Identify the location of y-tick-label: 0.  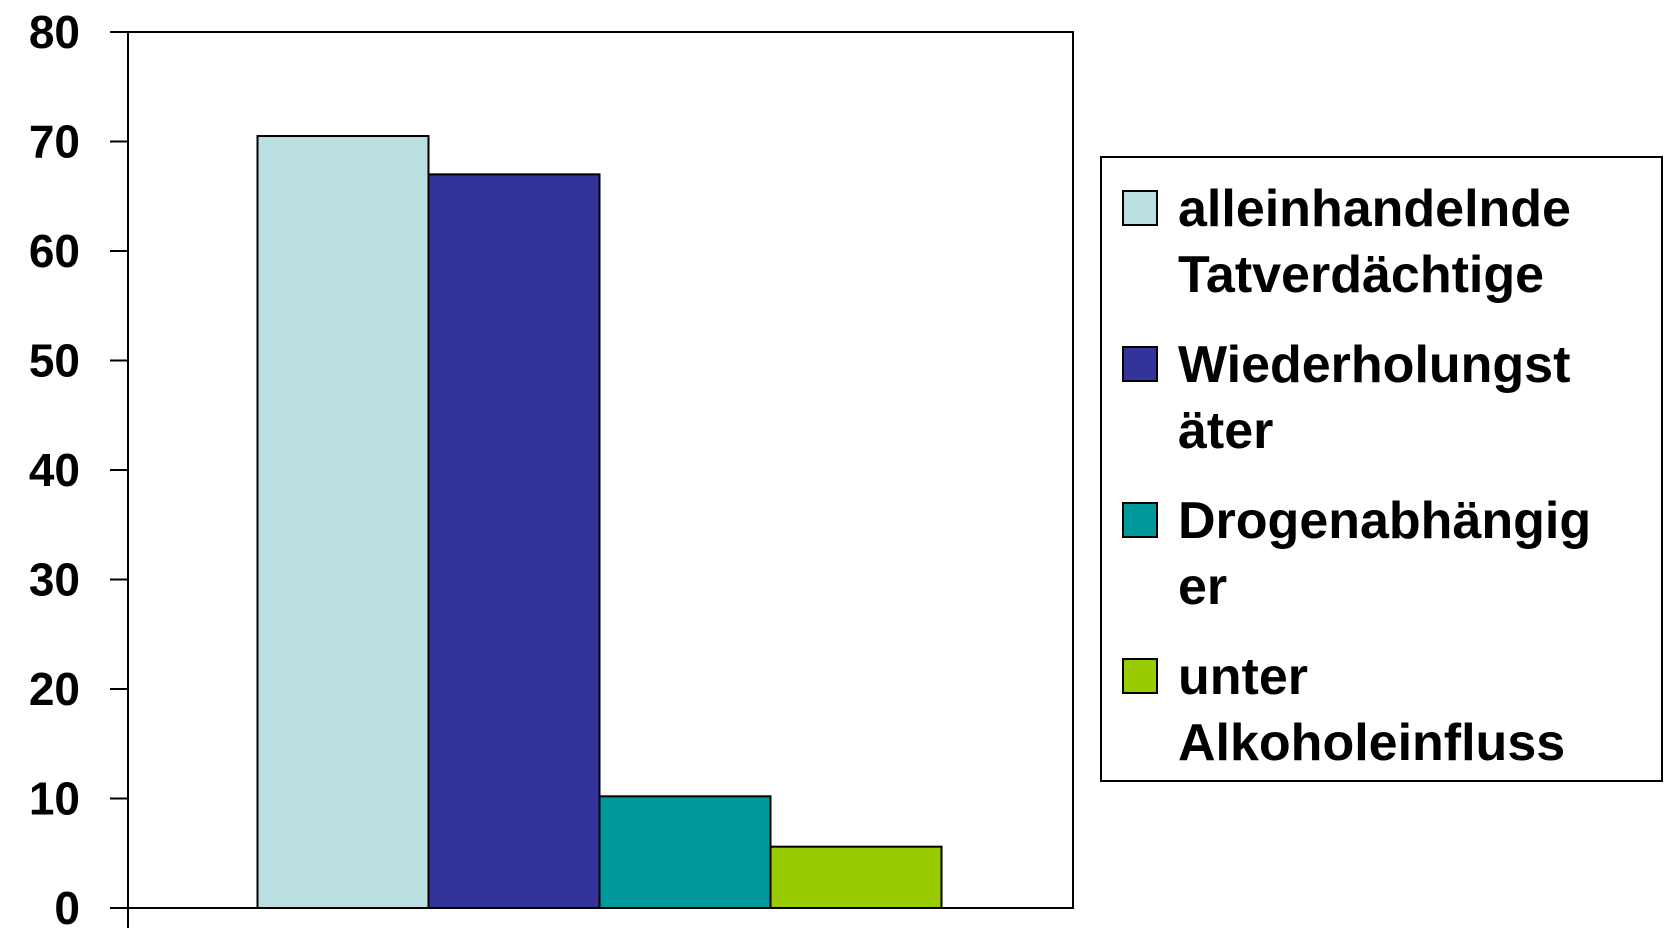
(67, 905).